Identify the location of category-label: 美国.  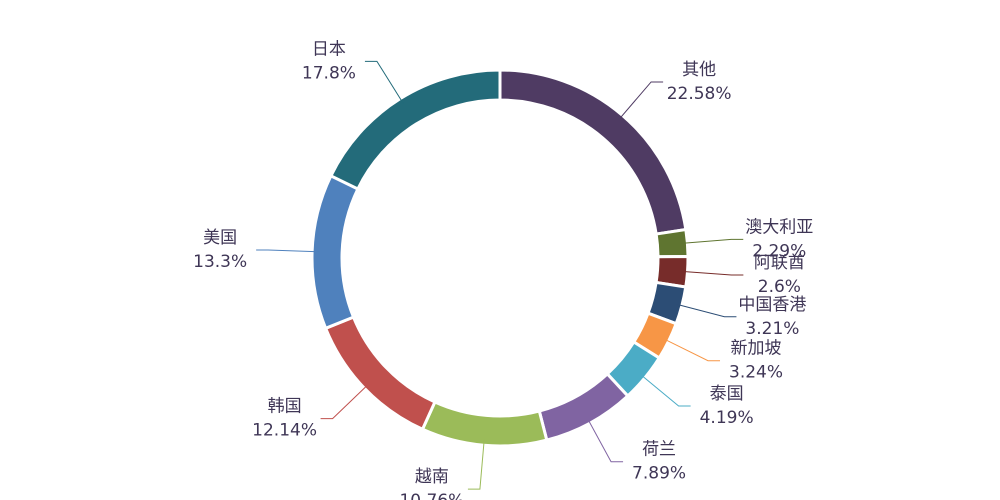
(220, 238).